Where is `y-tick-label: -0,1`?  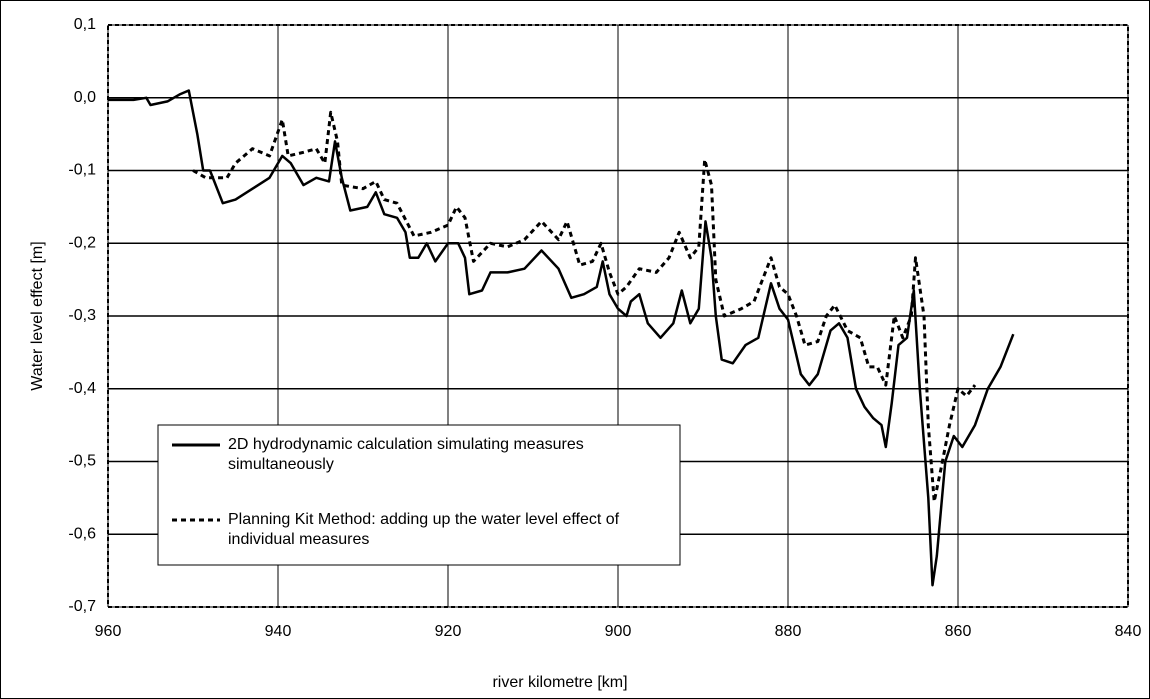
y-tick-label: -0,1 is located at coordinates (82, 170).